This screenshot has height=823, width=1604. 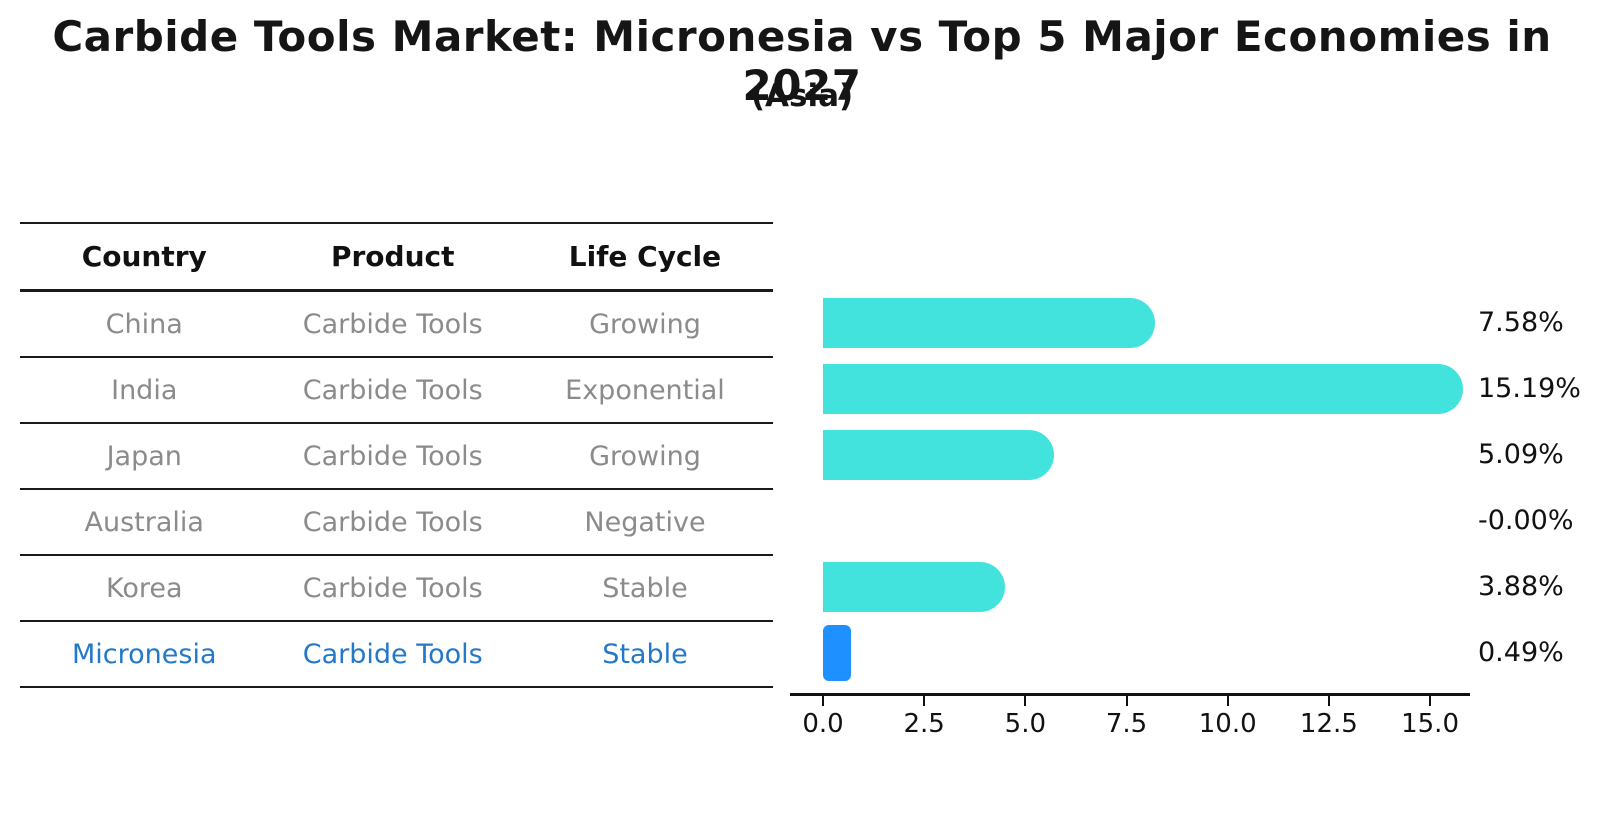 I want to click on cell-country: Australia, so click(x=144, y=522).